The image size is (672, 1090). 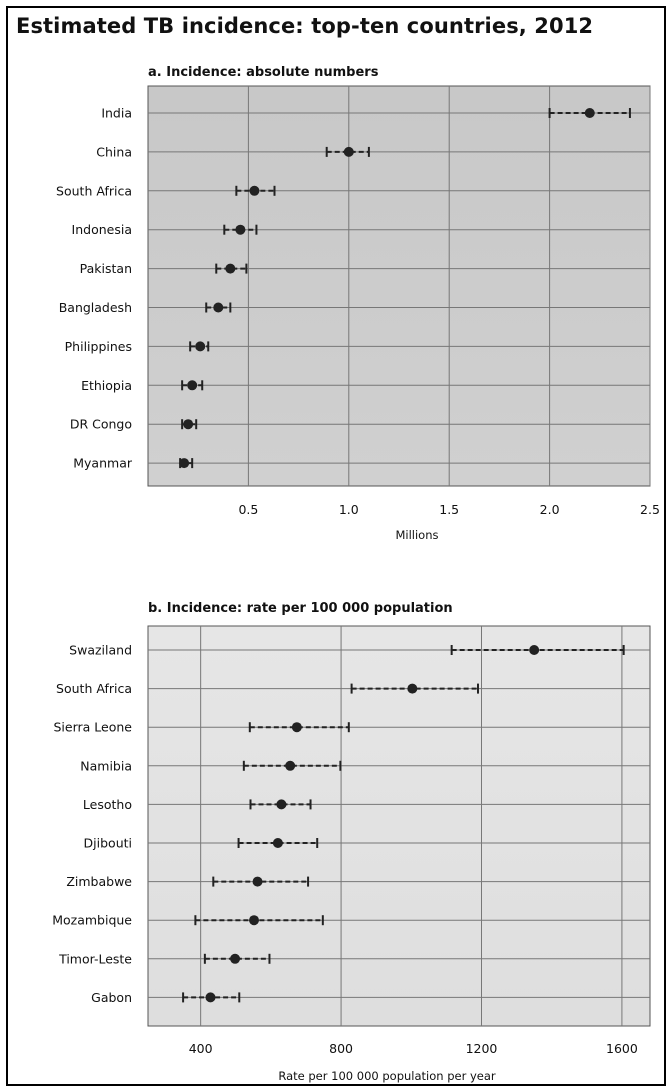 What do you see at coordinates (348, 151) in the screenshot?
I see `data-point-china` at bounding box center [348, 151].